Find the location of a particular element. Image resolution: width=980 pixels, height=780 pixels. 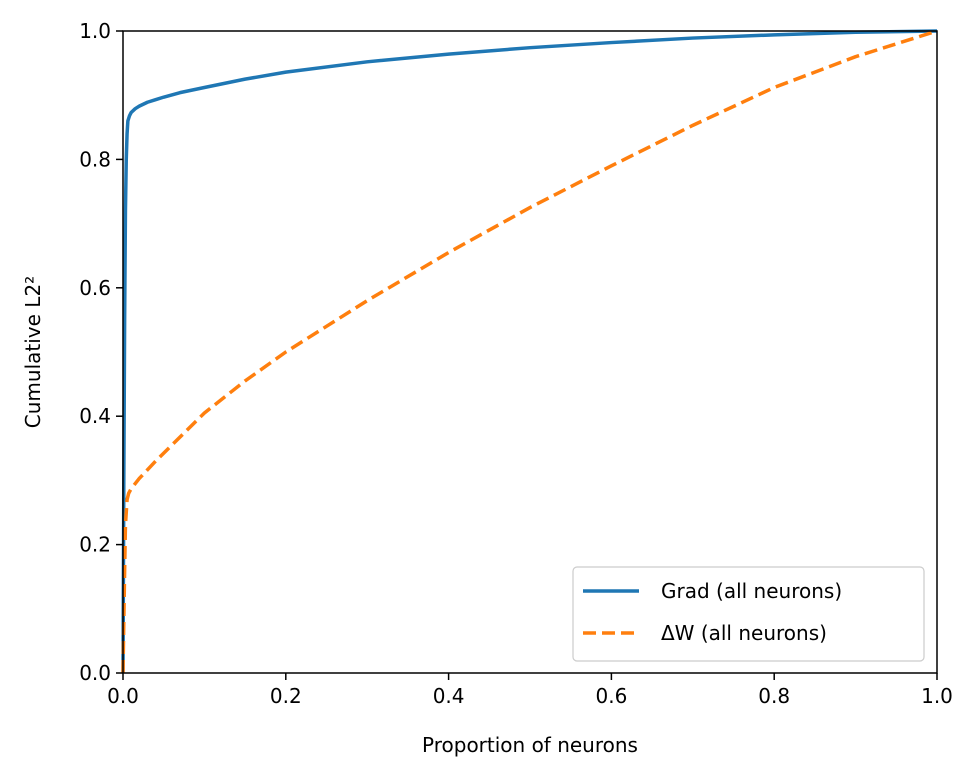

x-tick-label: 0.8 is located at coordinates (774, 696).